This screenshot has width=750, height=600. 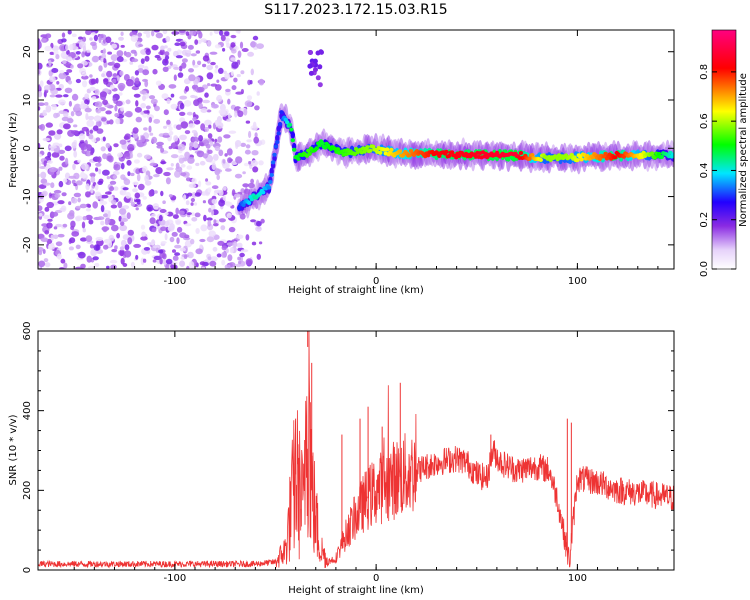 I want to click on y-tick-label: 10, so click(x=27, y=100).